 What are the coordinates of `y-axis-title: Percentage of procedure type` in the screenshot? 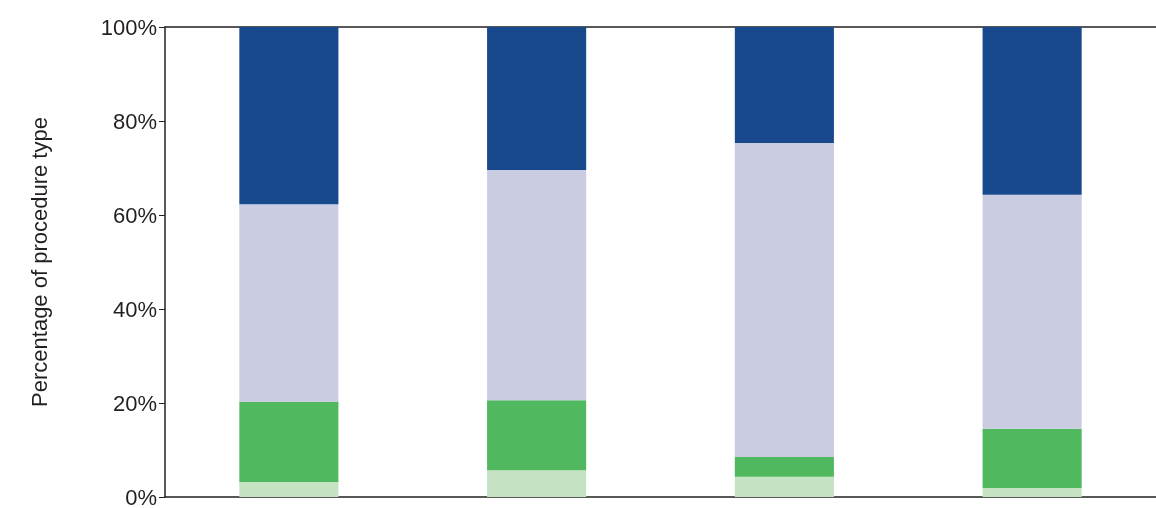 It's located at (39, 262).